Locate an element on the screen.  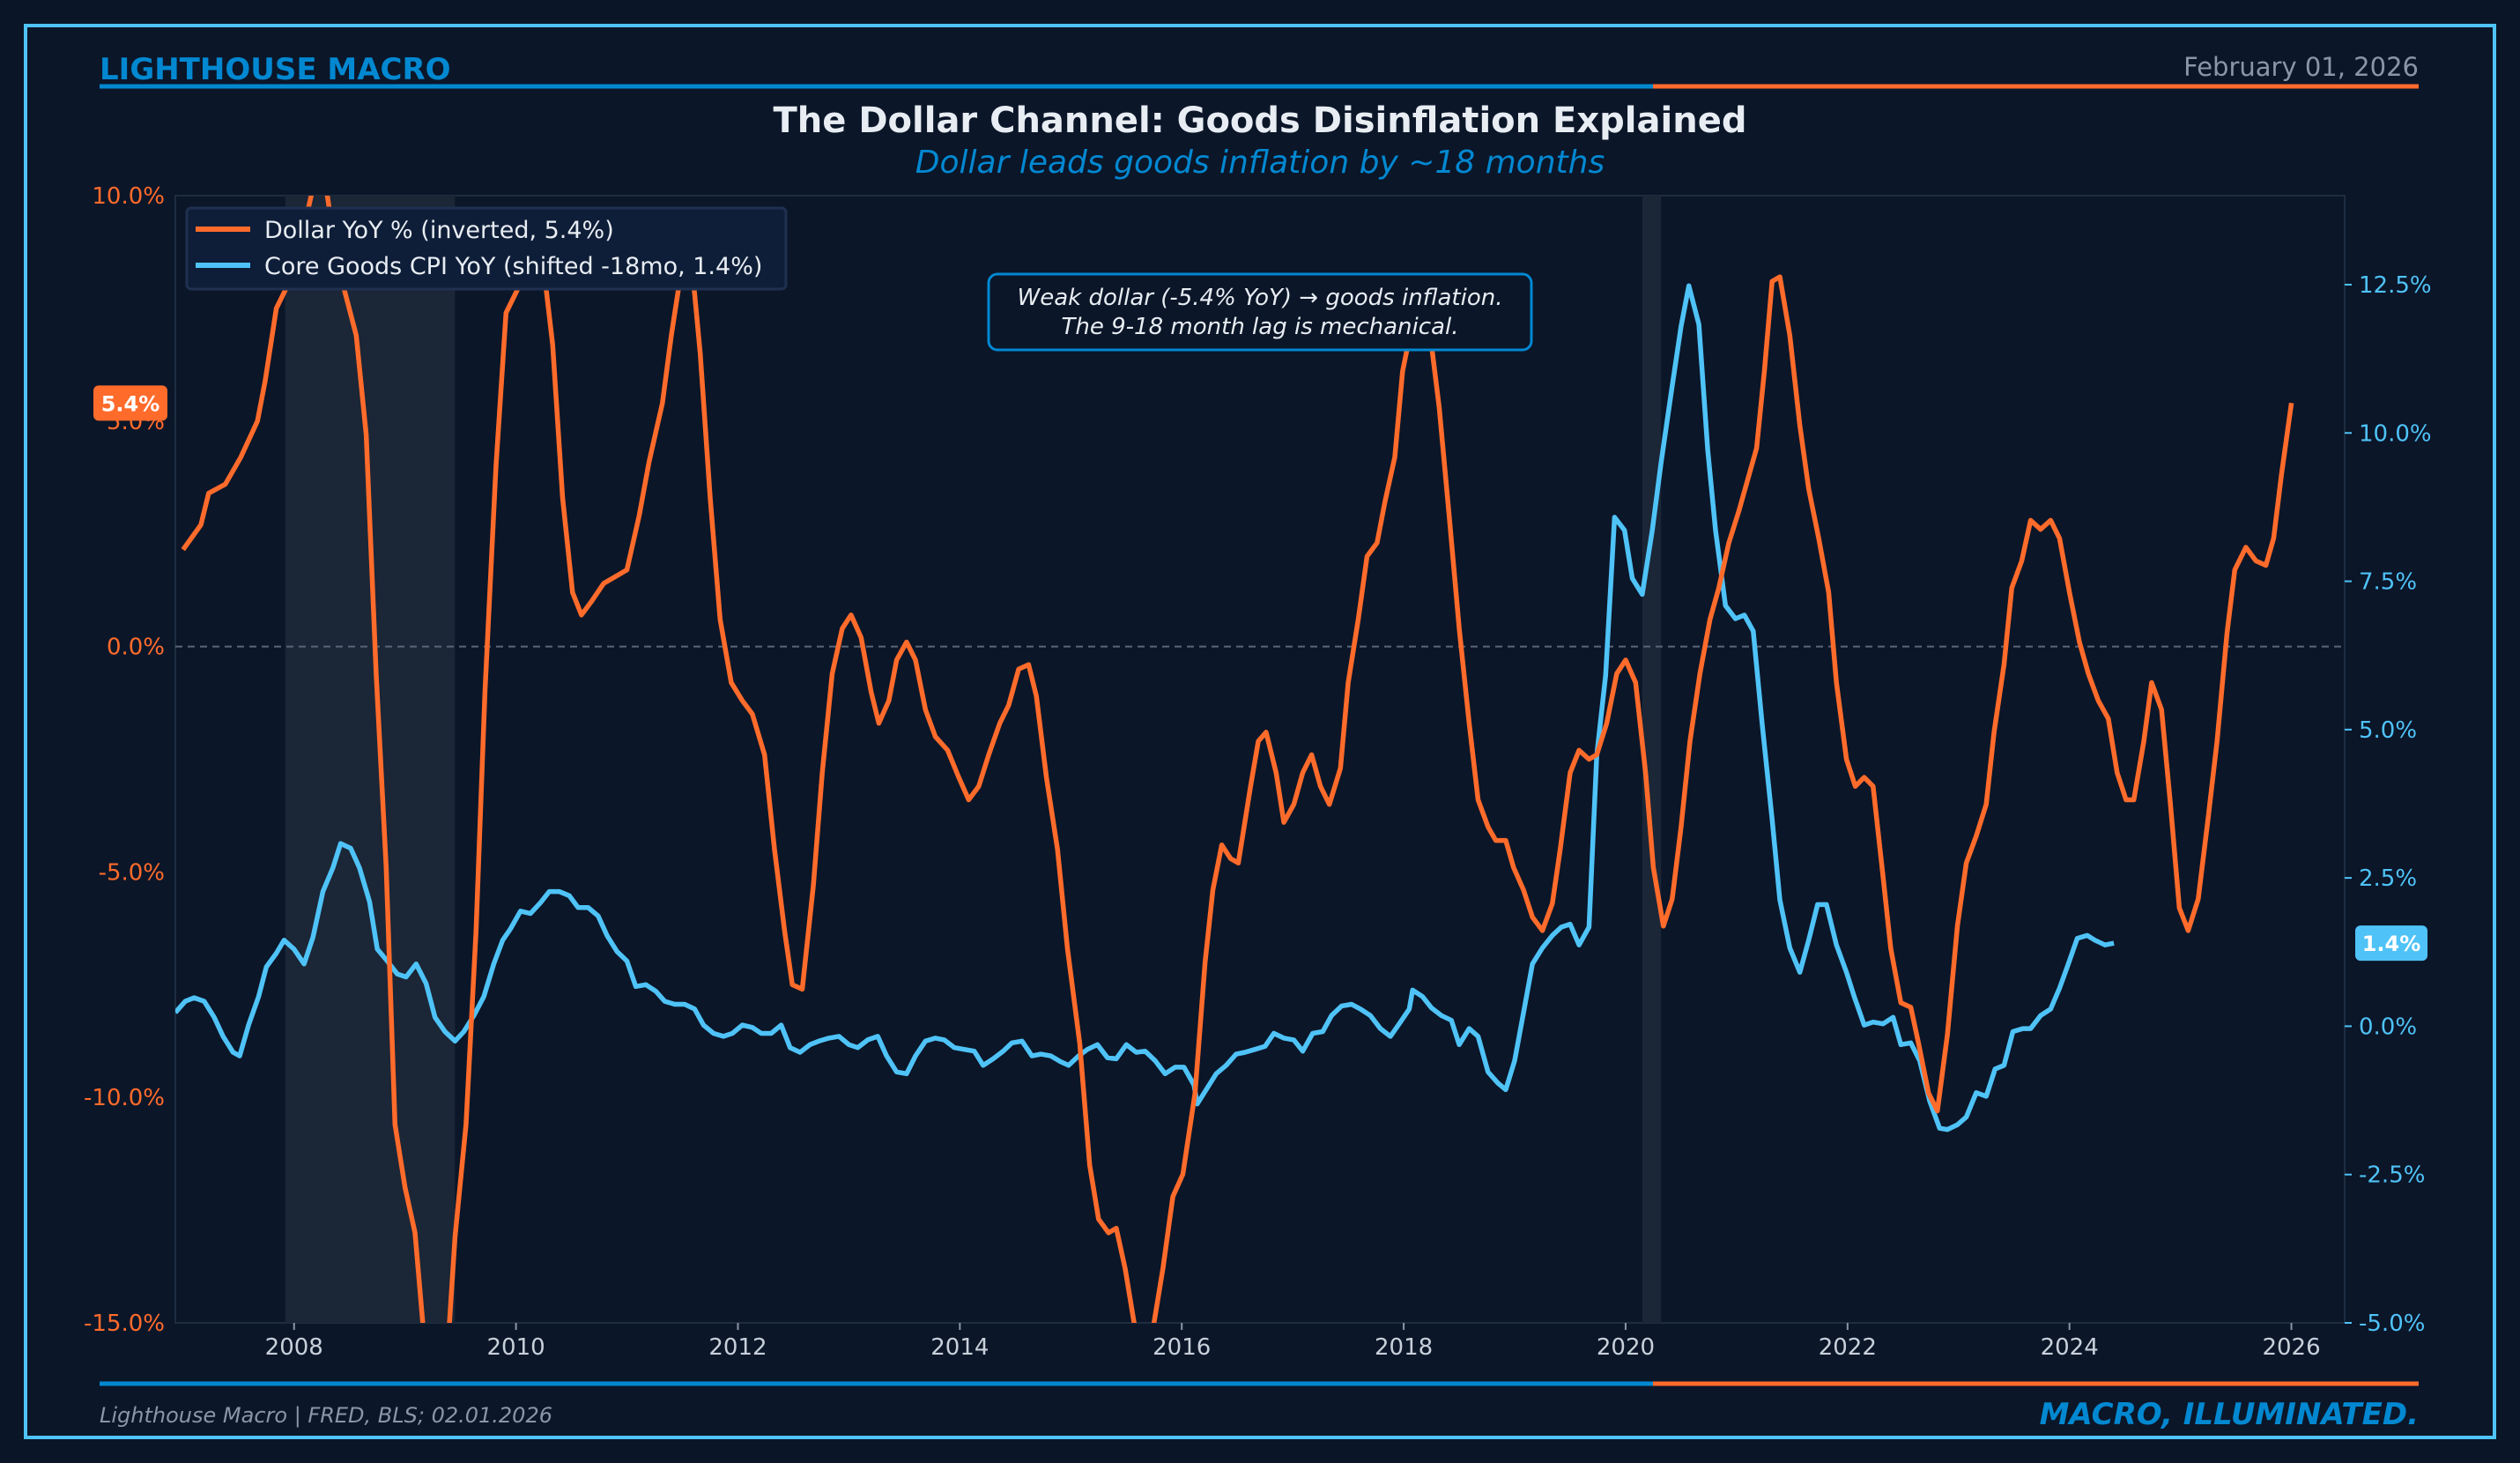
y-right-tick-label: -2.5% is located at coordinates (2392, 1175).